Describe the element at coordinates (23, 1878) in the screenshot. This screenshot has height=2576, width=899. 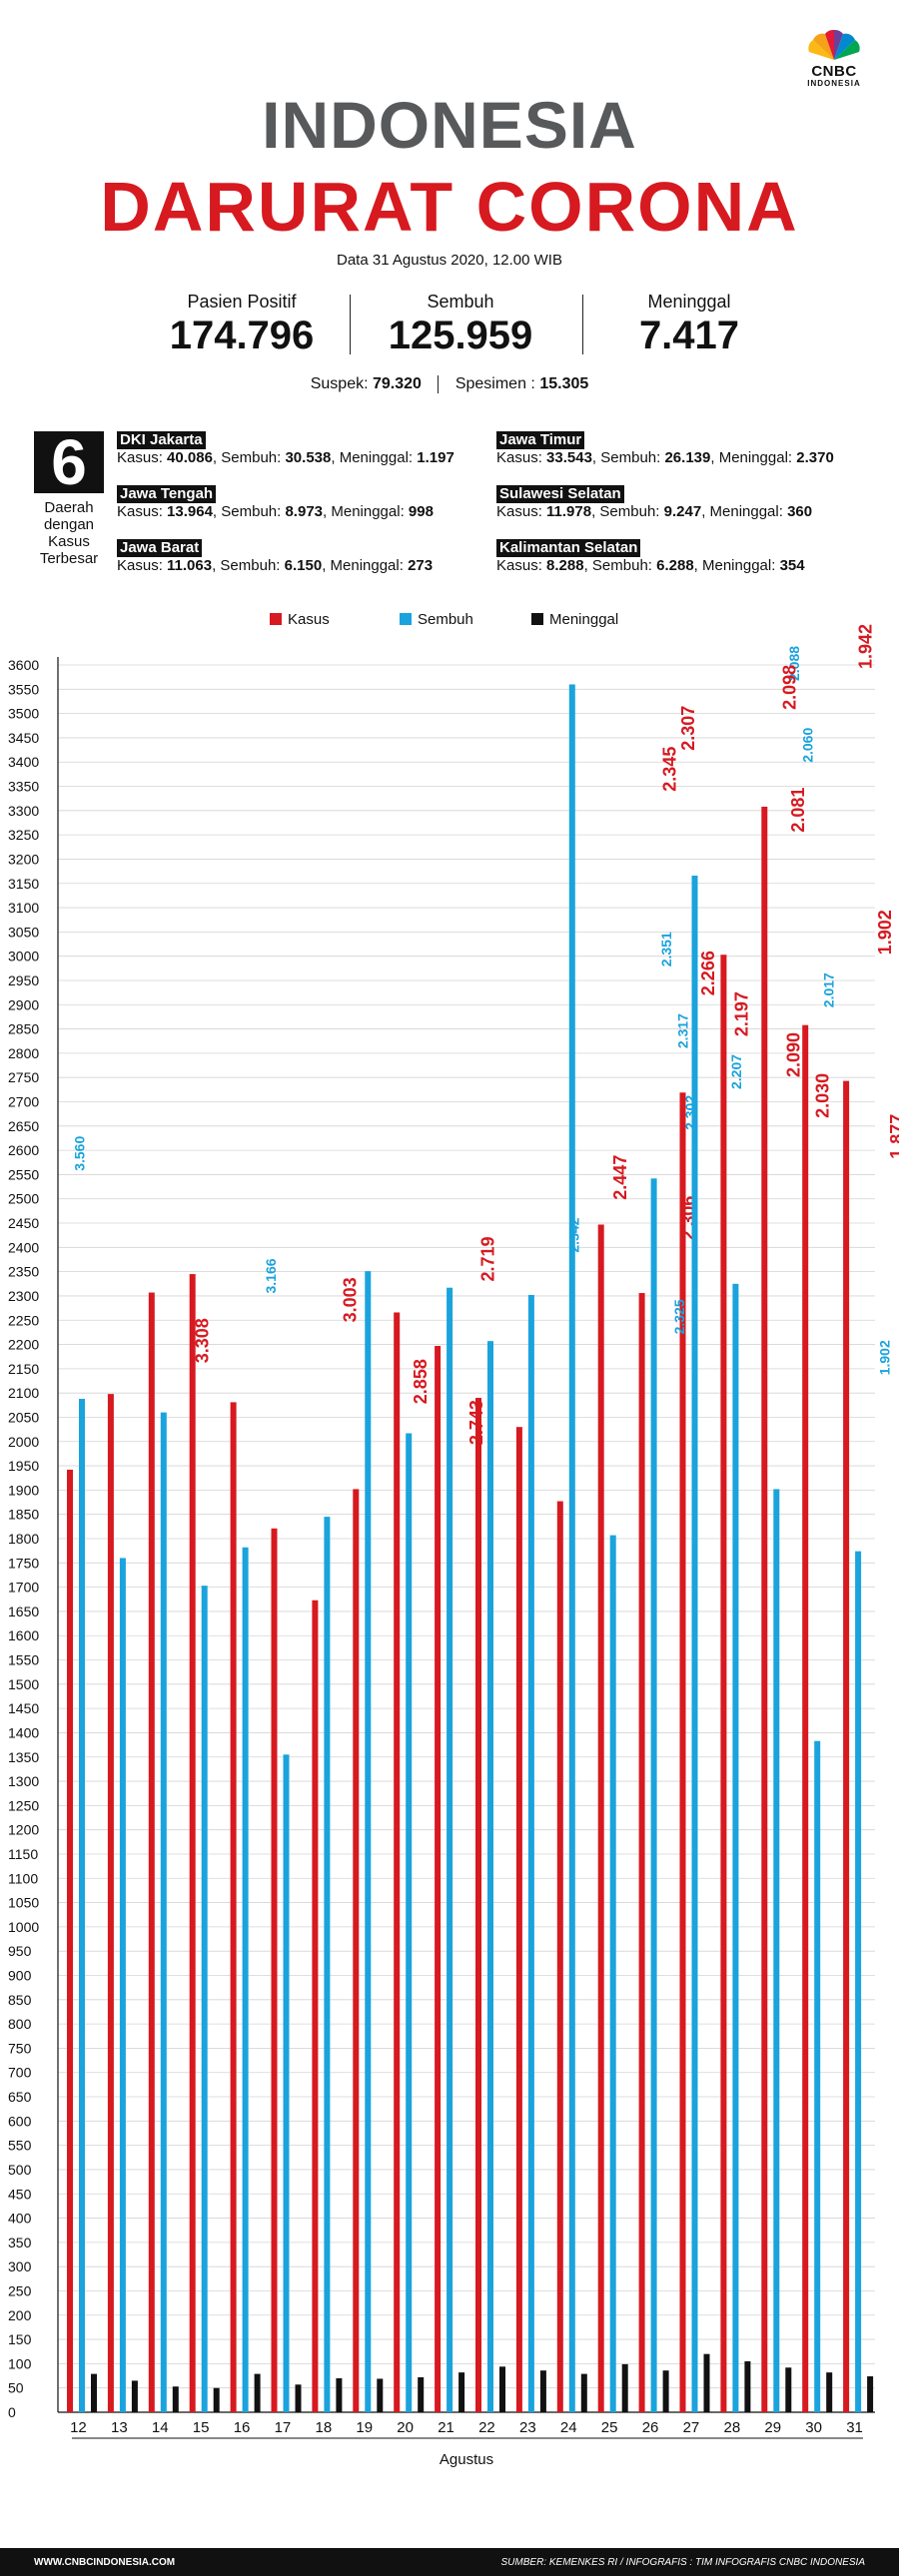
I see `y-tick-label: 1100` at that location.